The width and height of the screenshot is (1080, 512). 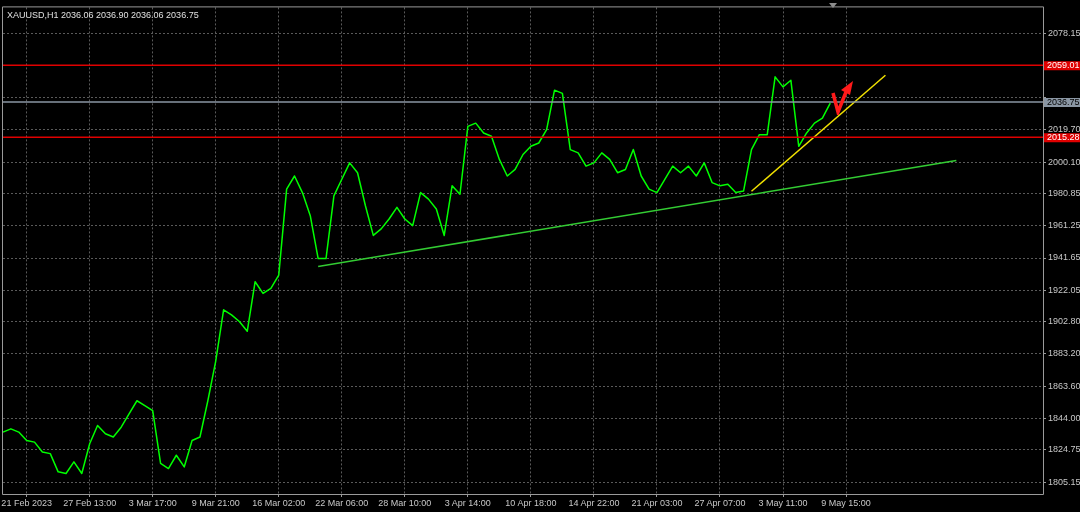 What do you see at coordinates (1063, 137) in the screenshot?
I see `ref-line-label: 2015.28` at bounding box center [1063, 137].